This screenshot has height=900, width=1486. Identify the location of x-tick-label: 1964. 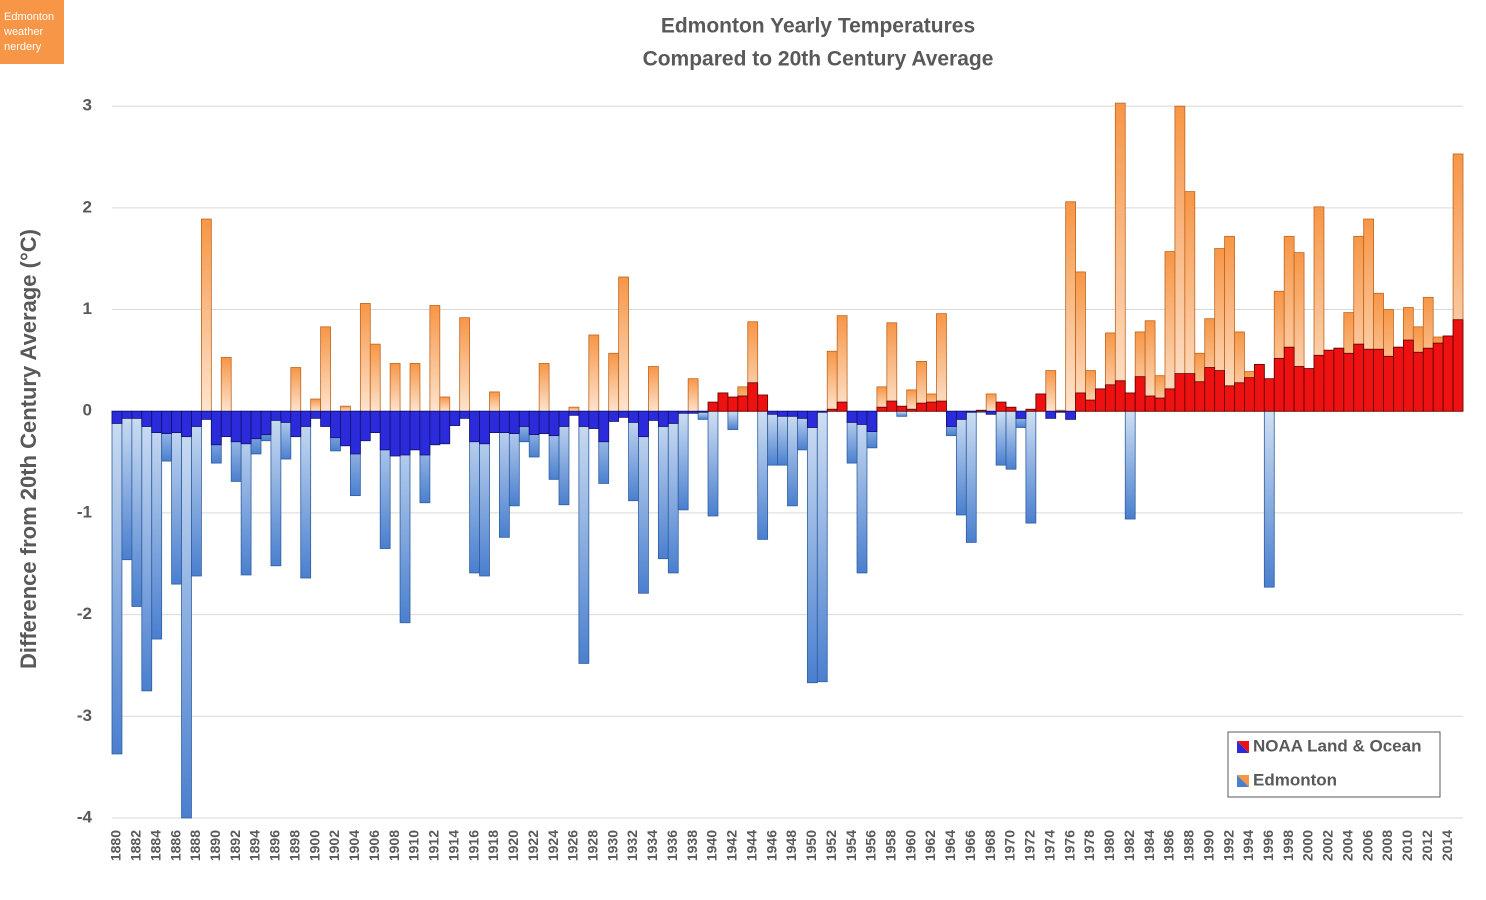
(950, 845).